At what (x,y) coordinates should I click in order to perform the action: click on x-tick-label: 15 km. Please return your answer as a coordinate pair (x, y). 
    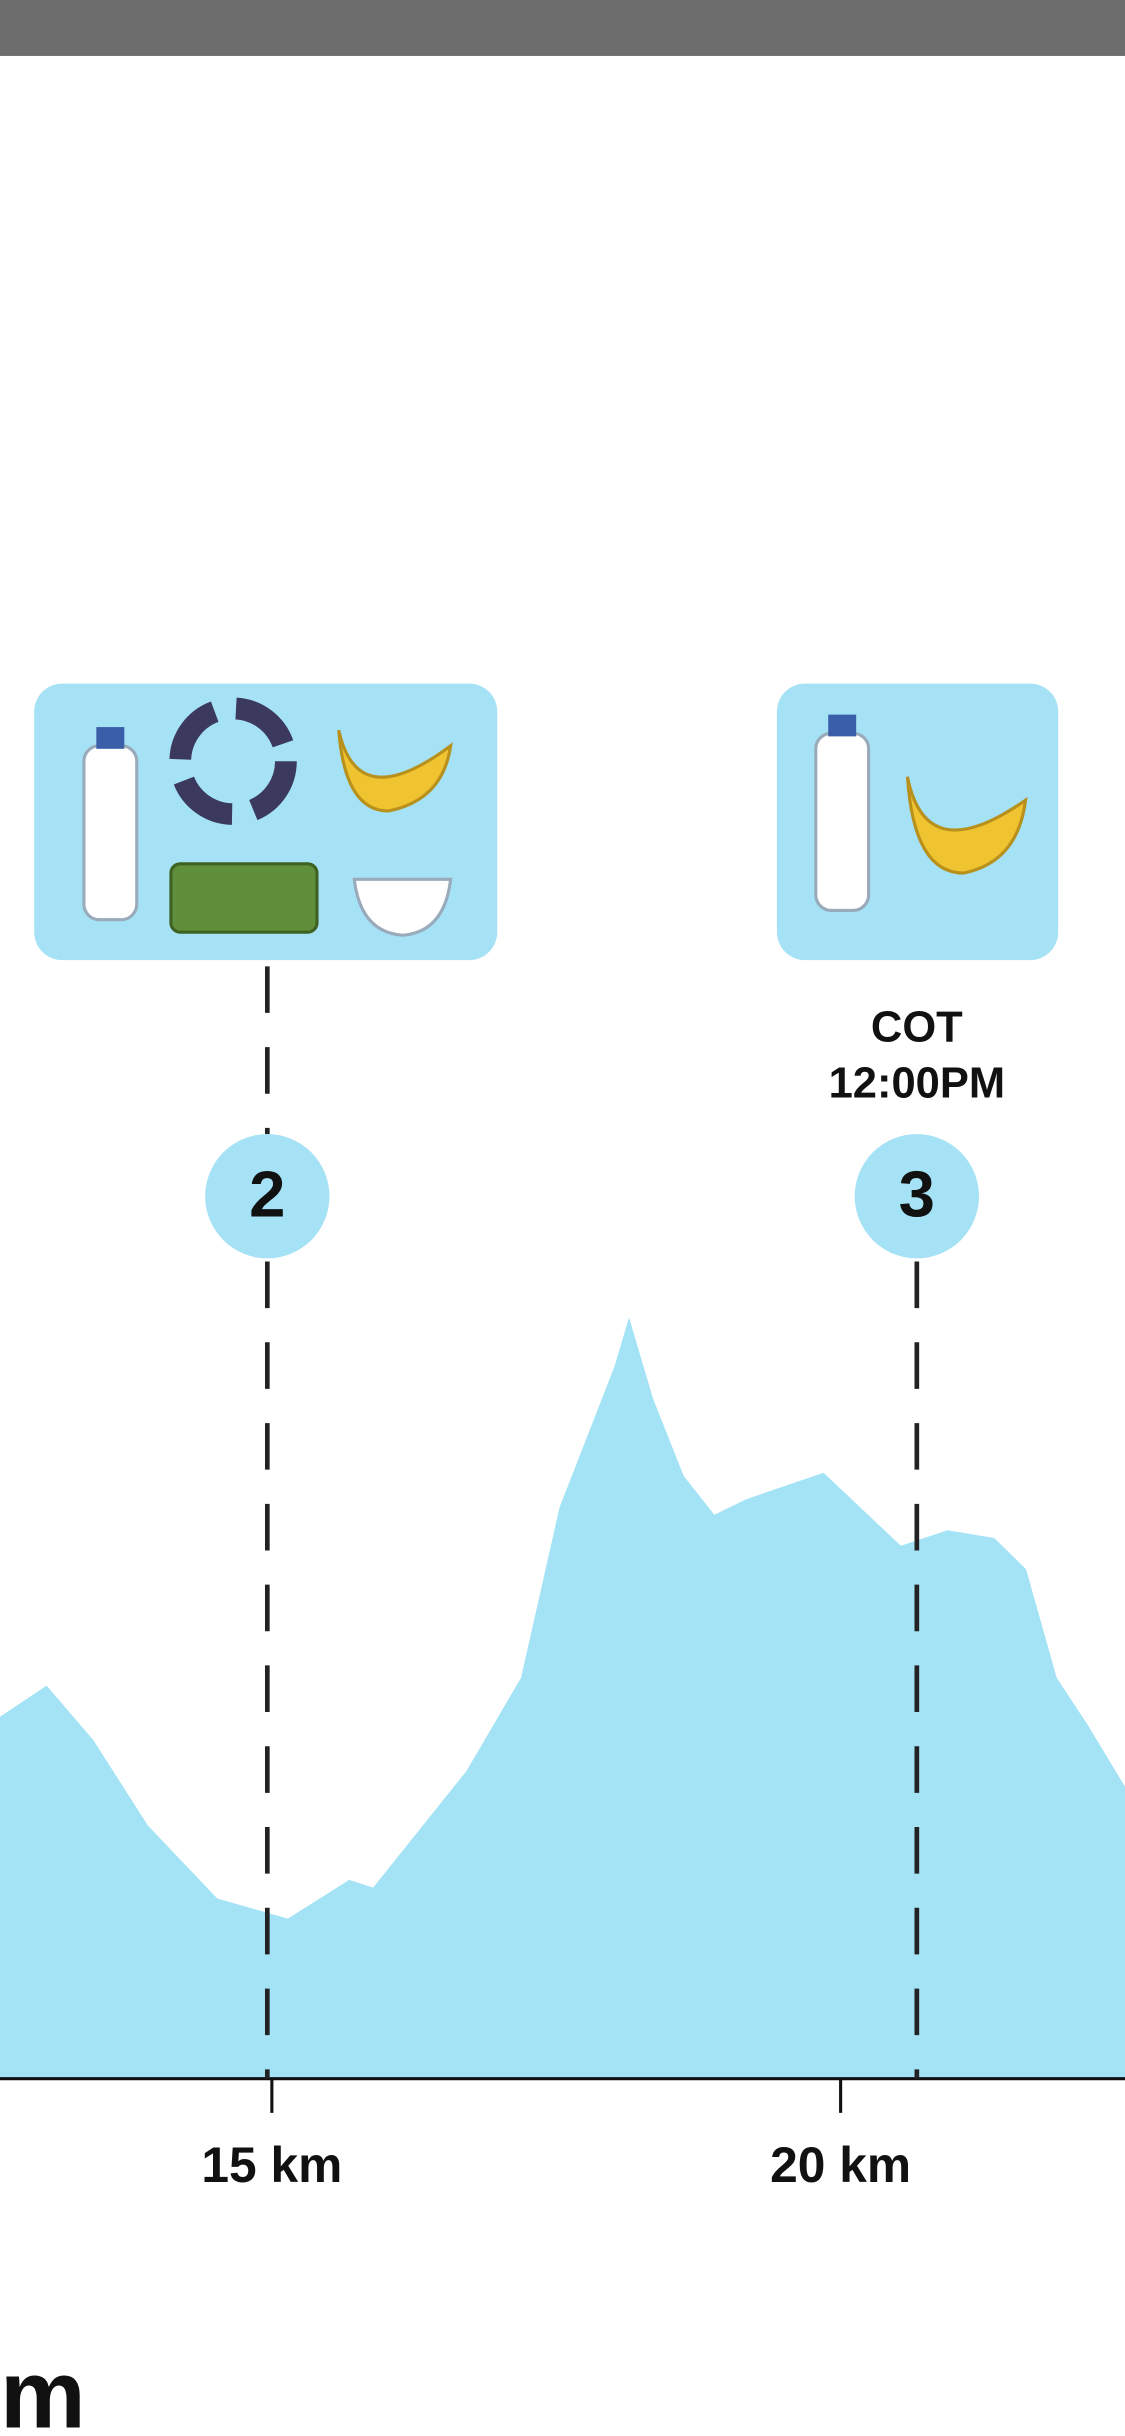
    Looking at the image, I should click on (271, 2165).